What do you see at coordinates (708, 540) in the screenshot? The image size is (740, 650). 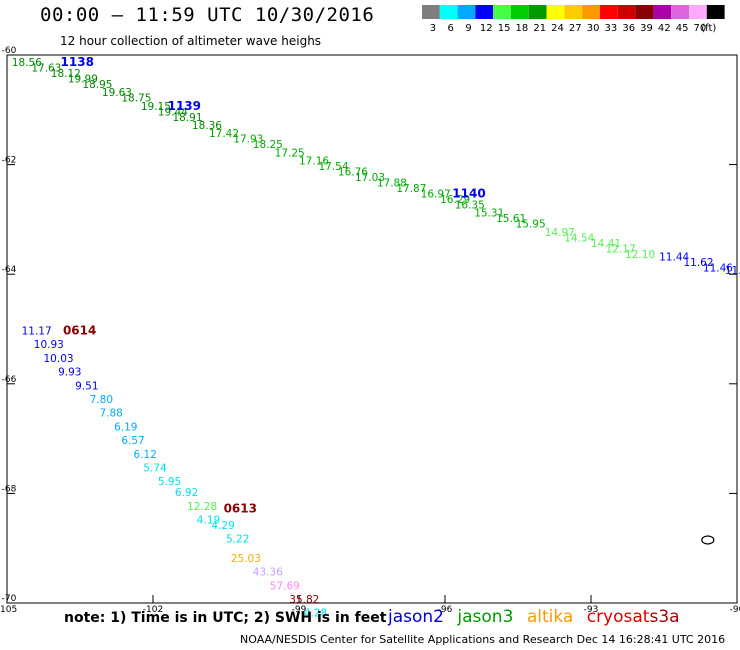 I see `island-contour` at bounding box center [708, 540].